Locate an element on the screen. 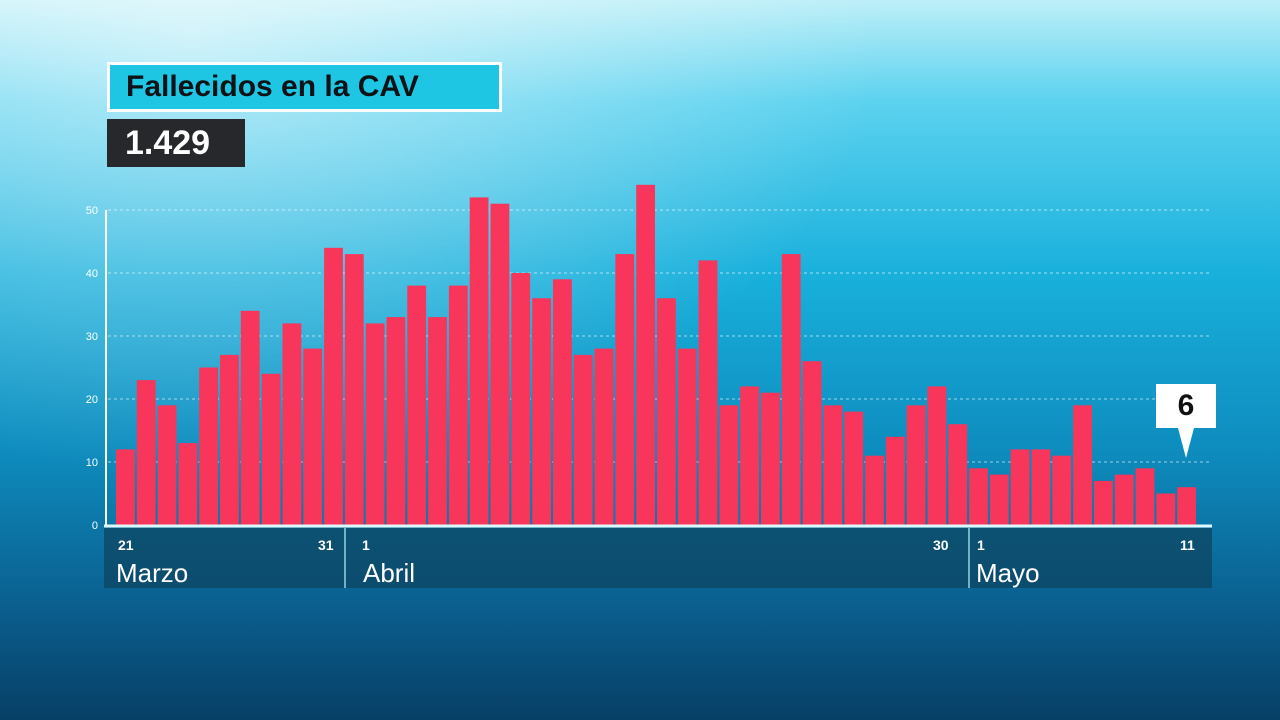 The height and width of the screenshot is (720, 1280). bar-24-mar is located at coordinates (188, 484).